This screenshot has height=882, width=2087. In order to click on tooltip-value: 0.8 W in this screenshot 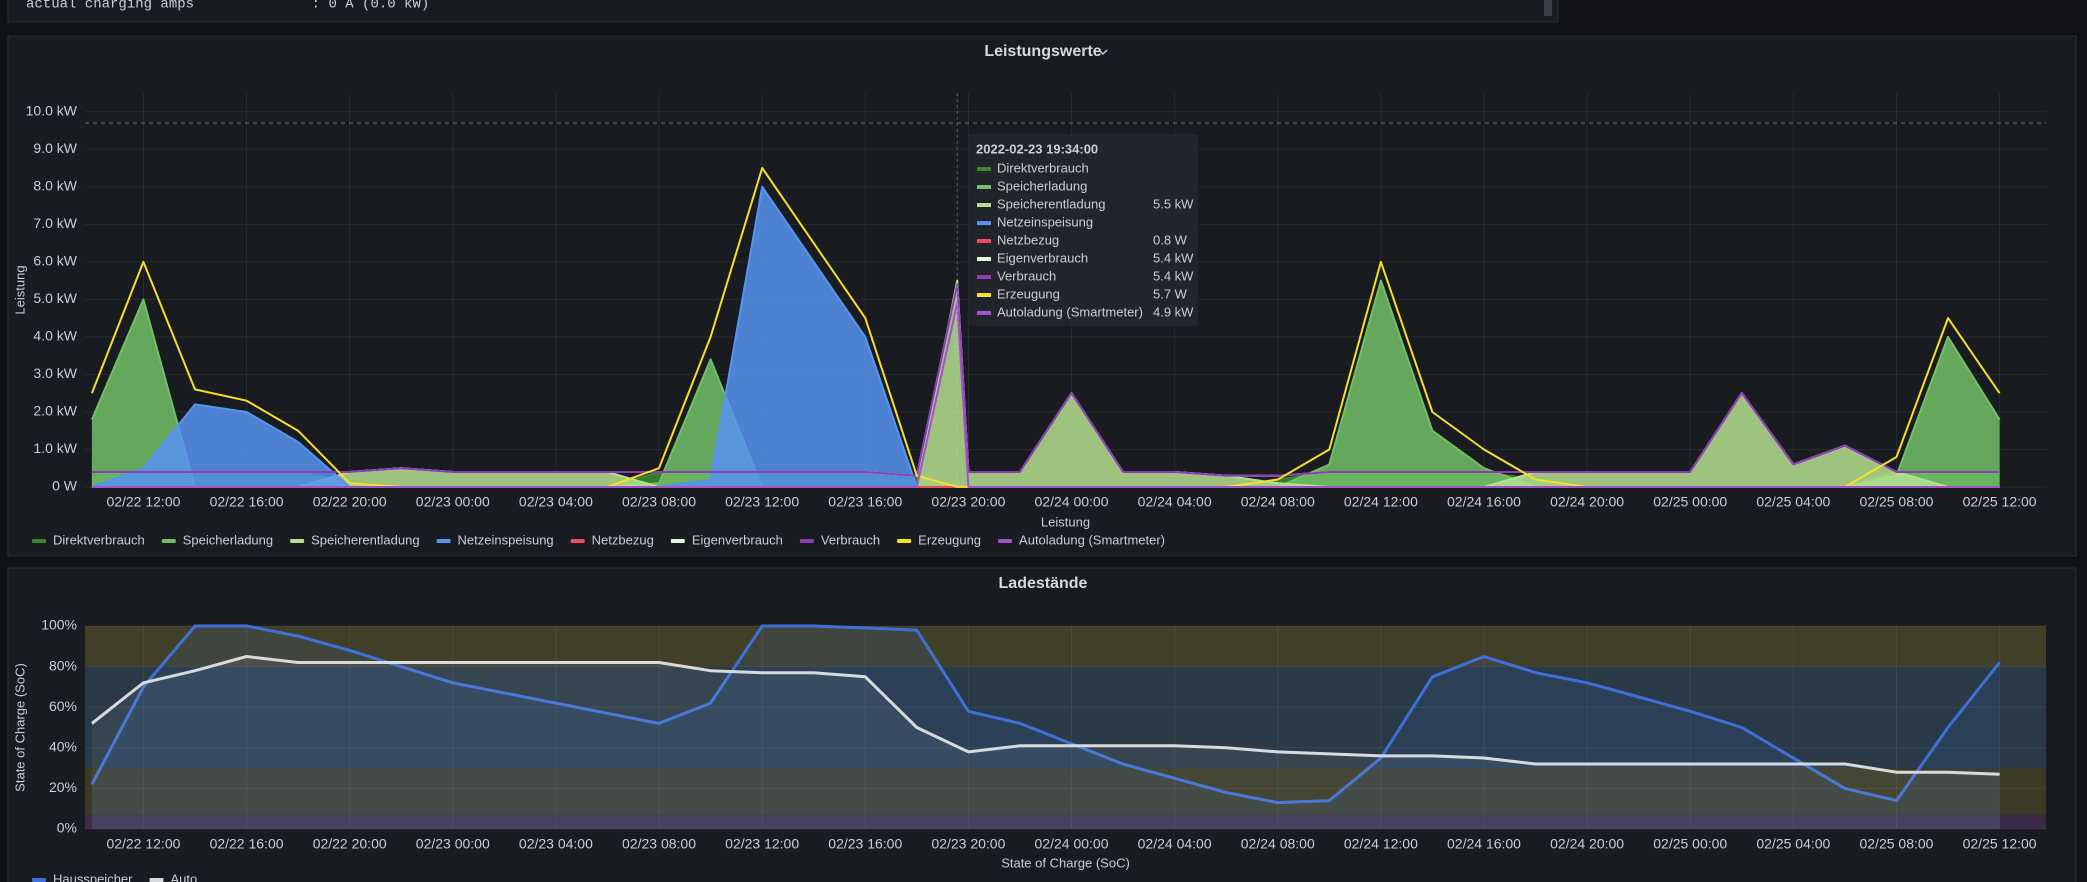, I will do `click(1170, 239)`.